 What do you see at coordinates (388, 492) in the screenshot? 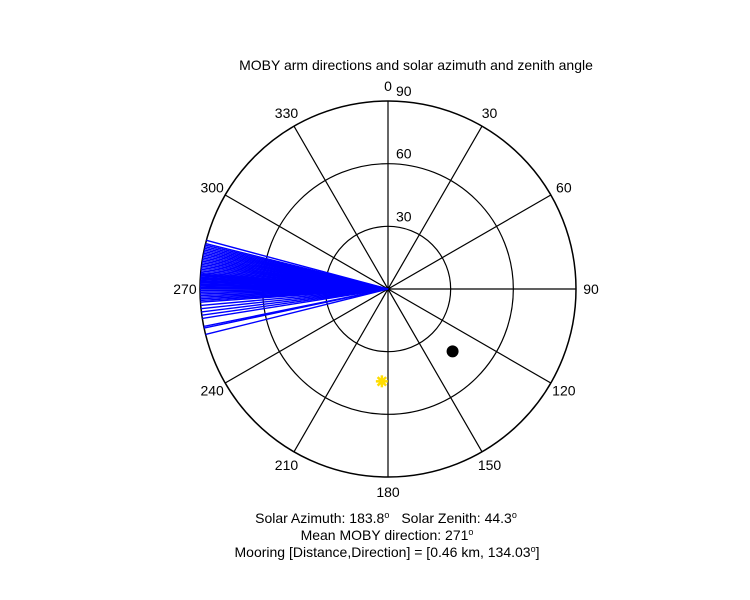
I see `angle-label-180: 180` at bounding box center [388, 492].